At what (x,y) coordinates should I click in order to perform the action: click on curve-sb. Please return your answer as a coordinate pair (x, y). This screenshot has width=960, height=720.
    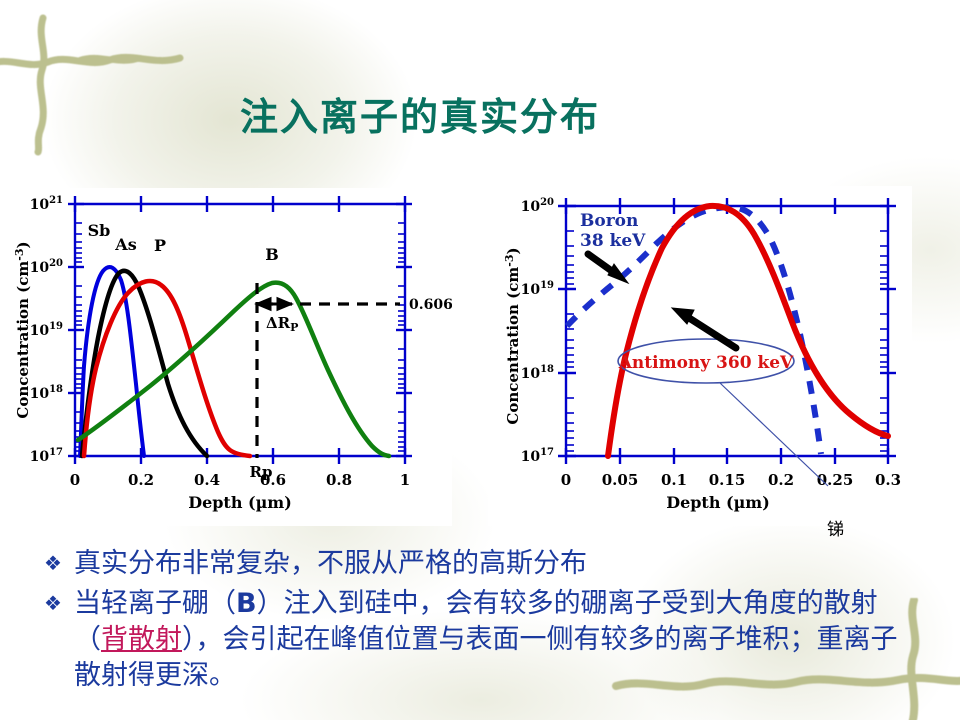
    Looking at the image, I should click on (112, 361).